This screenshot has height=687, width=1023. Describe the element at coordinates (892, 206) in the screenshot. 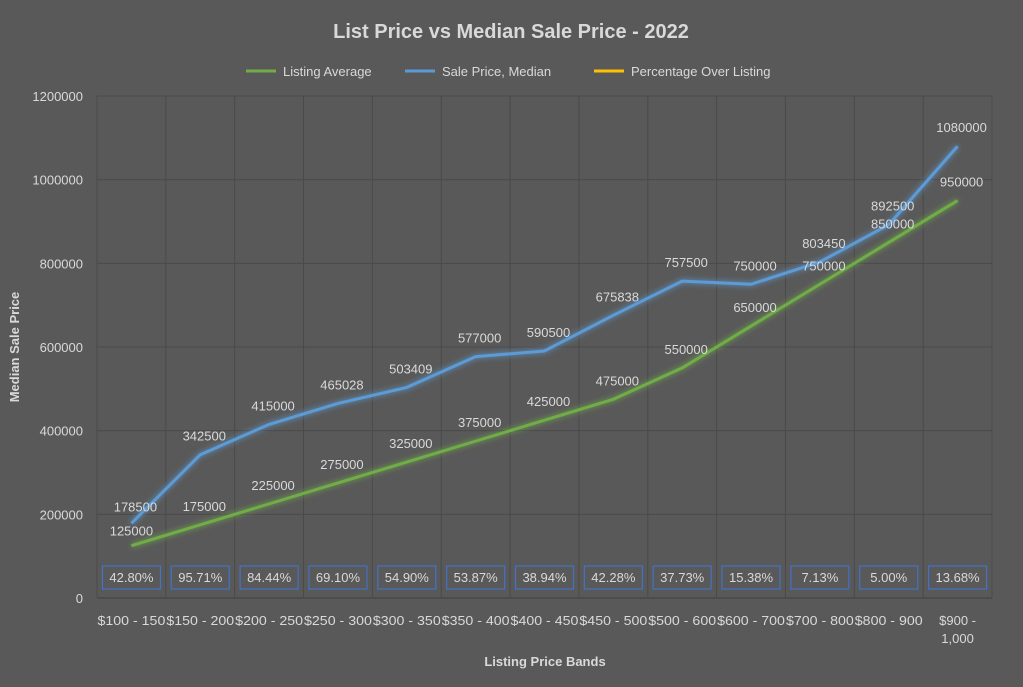

I see `data-label-sale-price-median: 892500` at that location.